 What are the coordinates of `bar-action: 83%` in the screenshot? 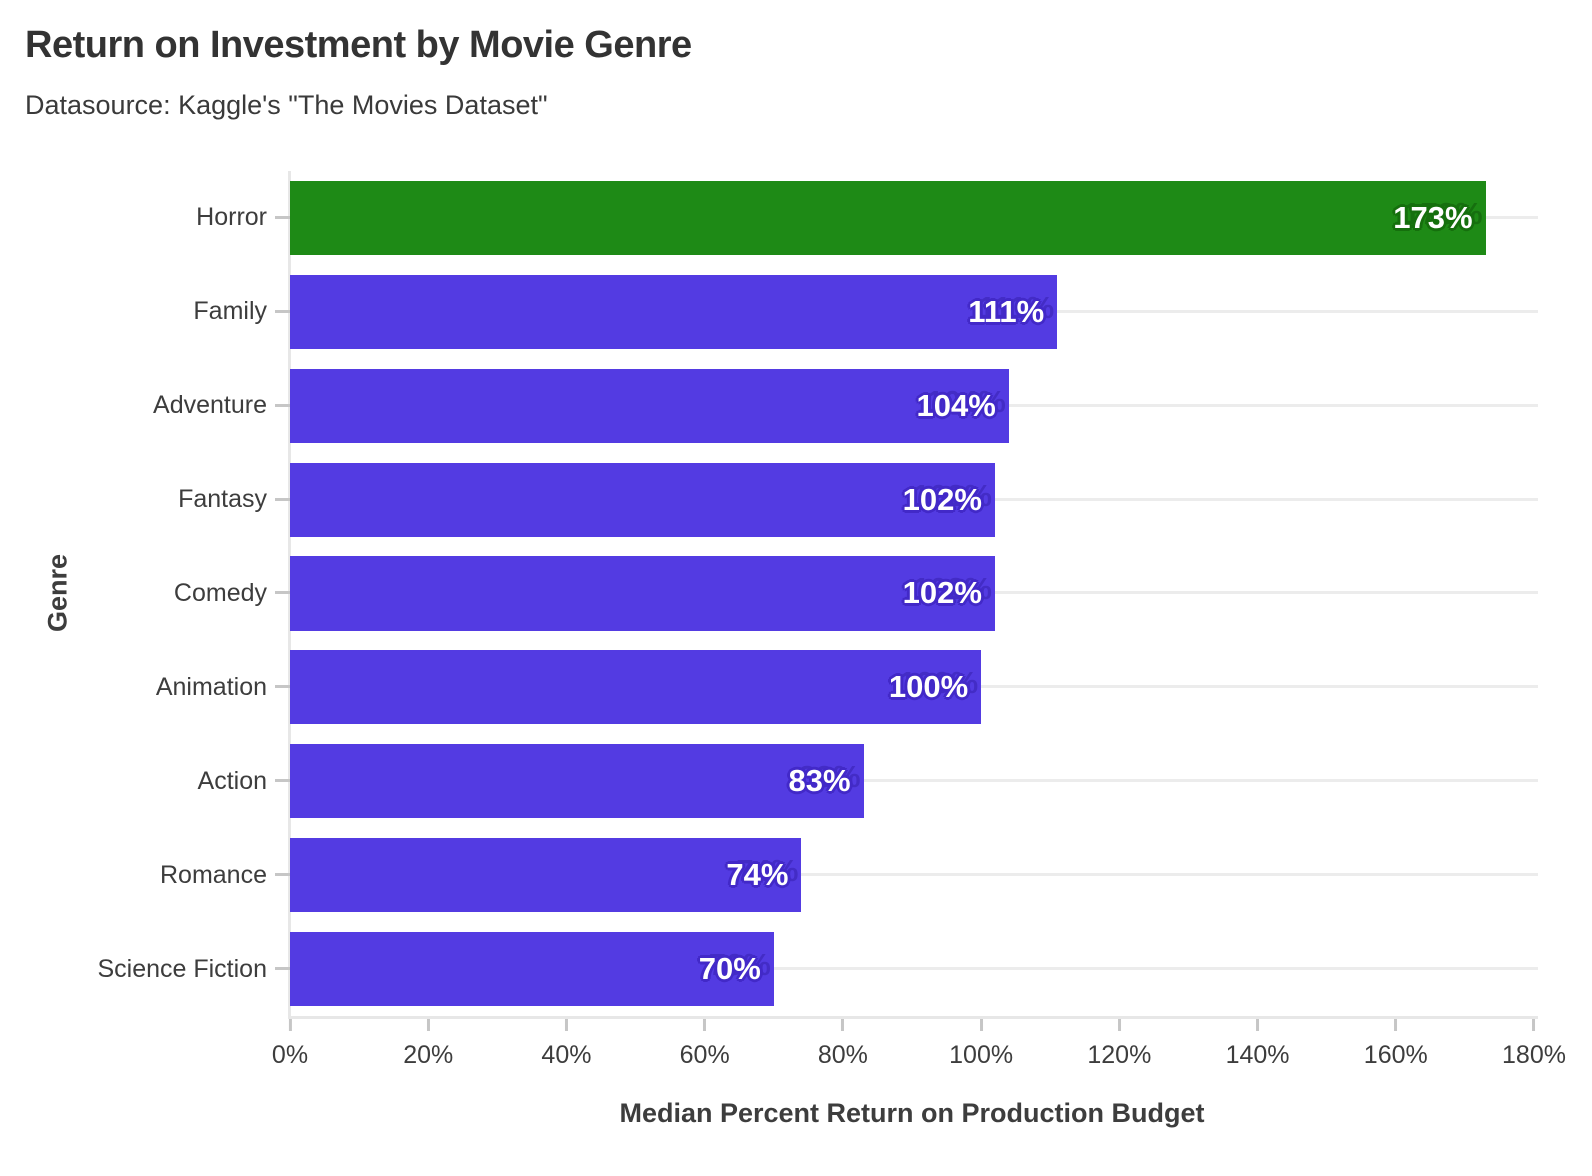 It's located at (577, 781).